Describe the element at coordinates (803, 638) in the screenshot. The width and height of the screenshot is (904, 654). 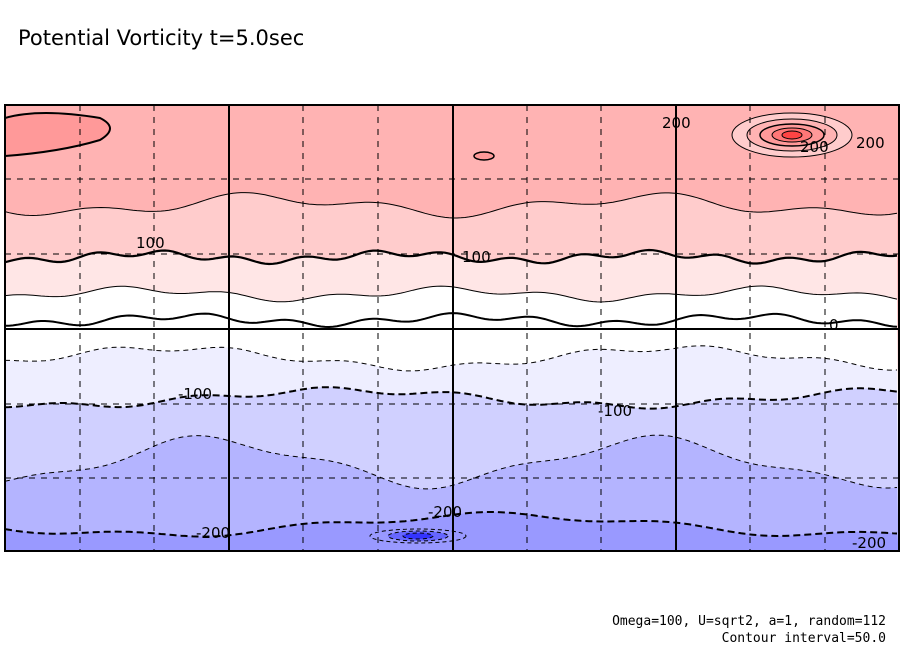
I see `contour-interval-note: Contour interval=50.0` at that location.